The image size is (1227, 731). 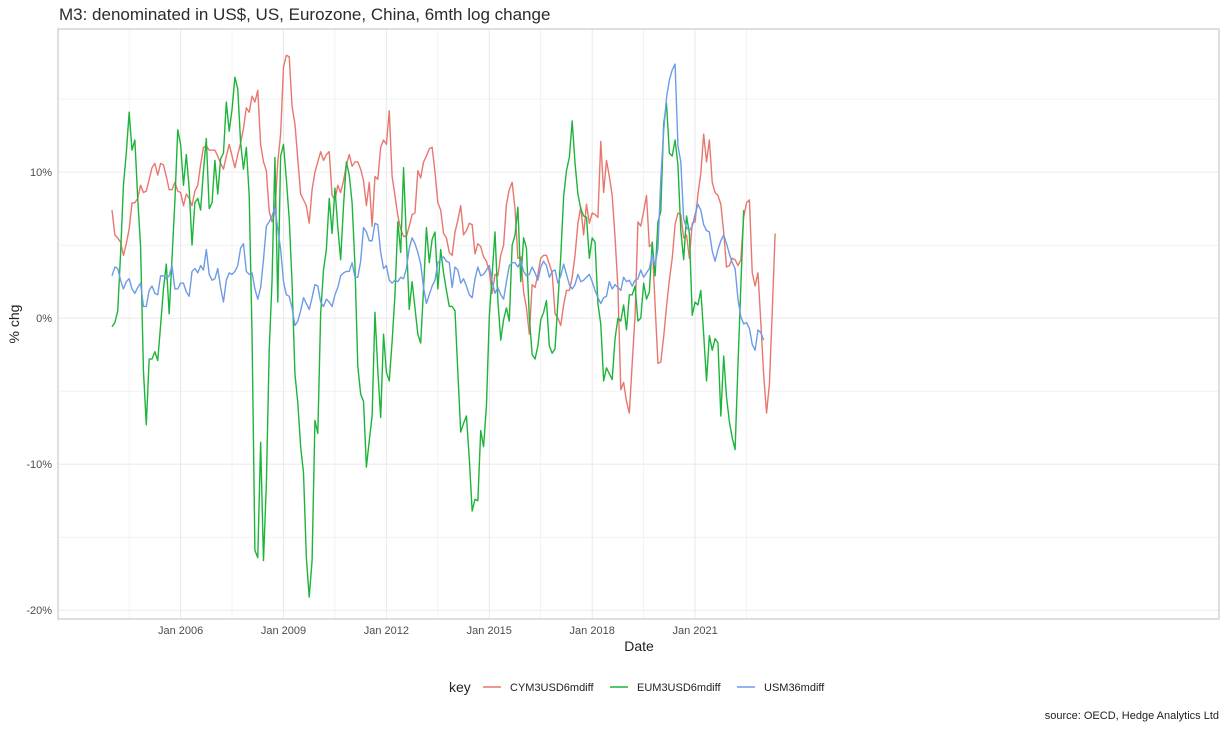 I want to click on y-tick-label: -20%, so click(x=39, y=611).